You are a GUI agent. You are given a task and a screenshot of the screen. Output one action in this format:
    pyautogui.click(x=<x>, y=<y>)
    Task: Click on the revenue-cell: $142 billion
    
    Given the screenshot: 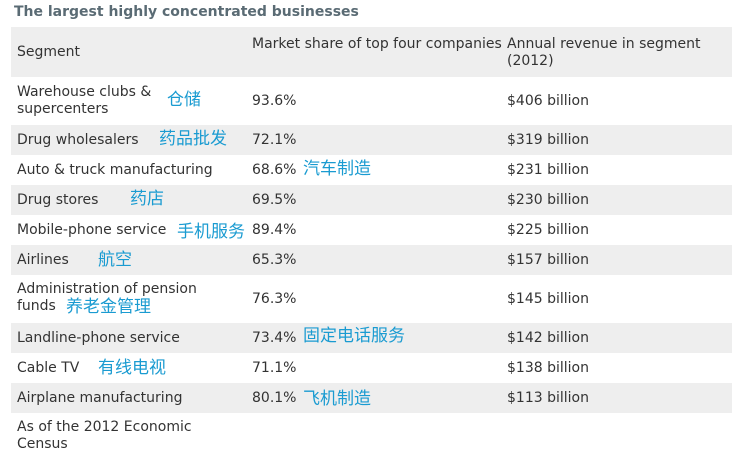 What is the action you would take?
    pyautogui.click(x=548, y=338)
    